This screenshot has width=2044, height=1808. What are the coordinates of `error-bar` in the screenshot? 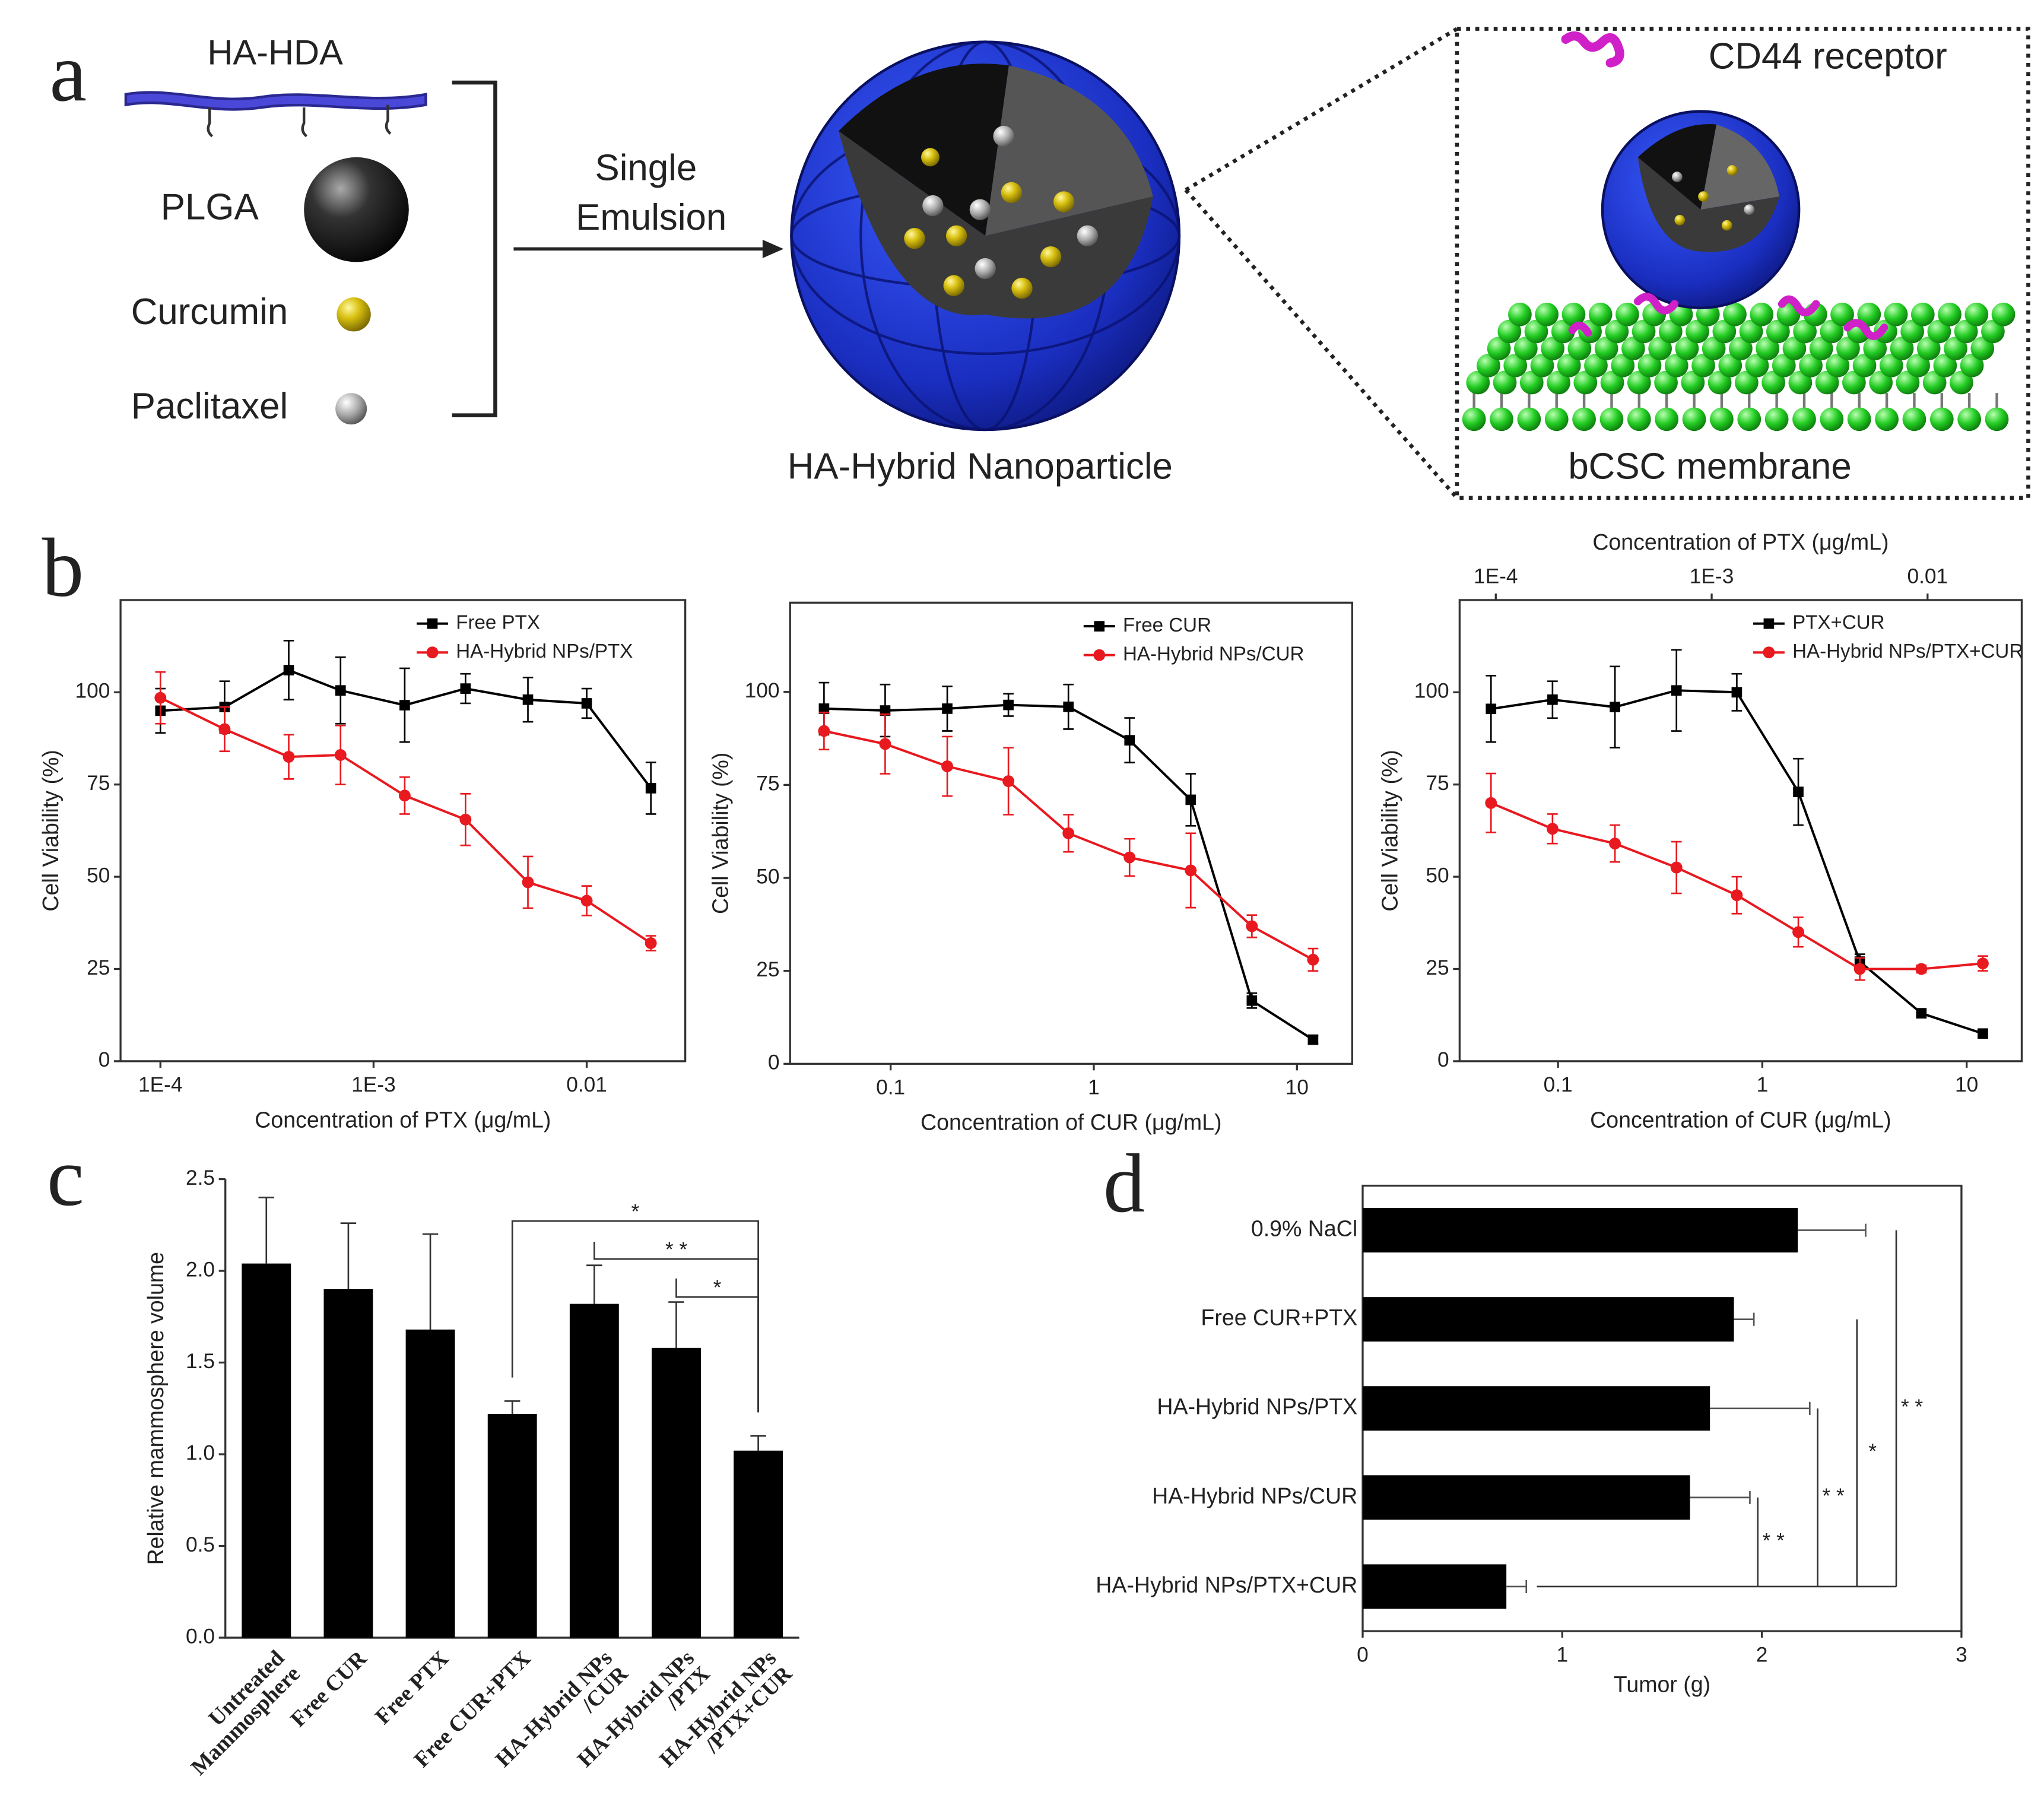 It's located at (1745, 1319).